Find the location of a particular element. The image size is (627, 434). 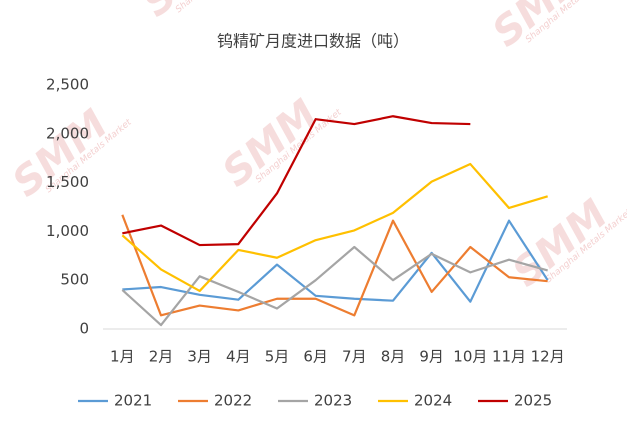

legend-label: 2022 is located at coordinates (233, 401).